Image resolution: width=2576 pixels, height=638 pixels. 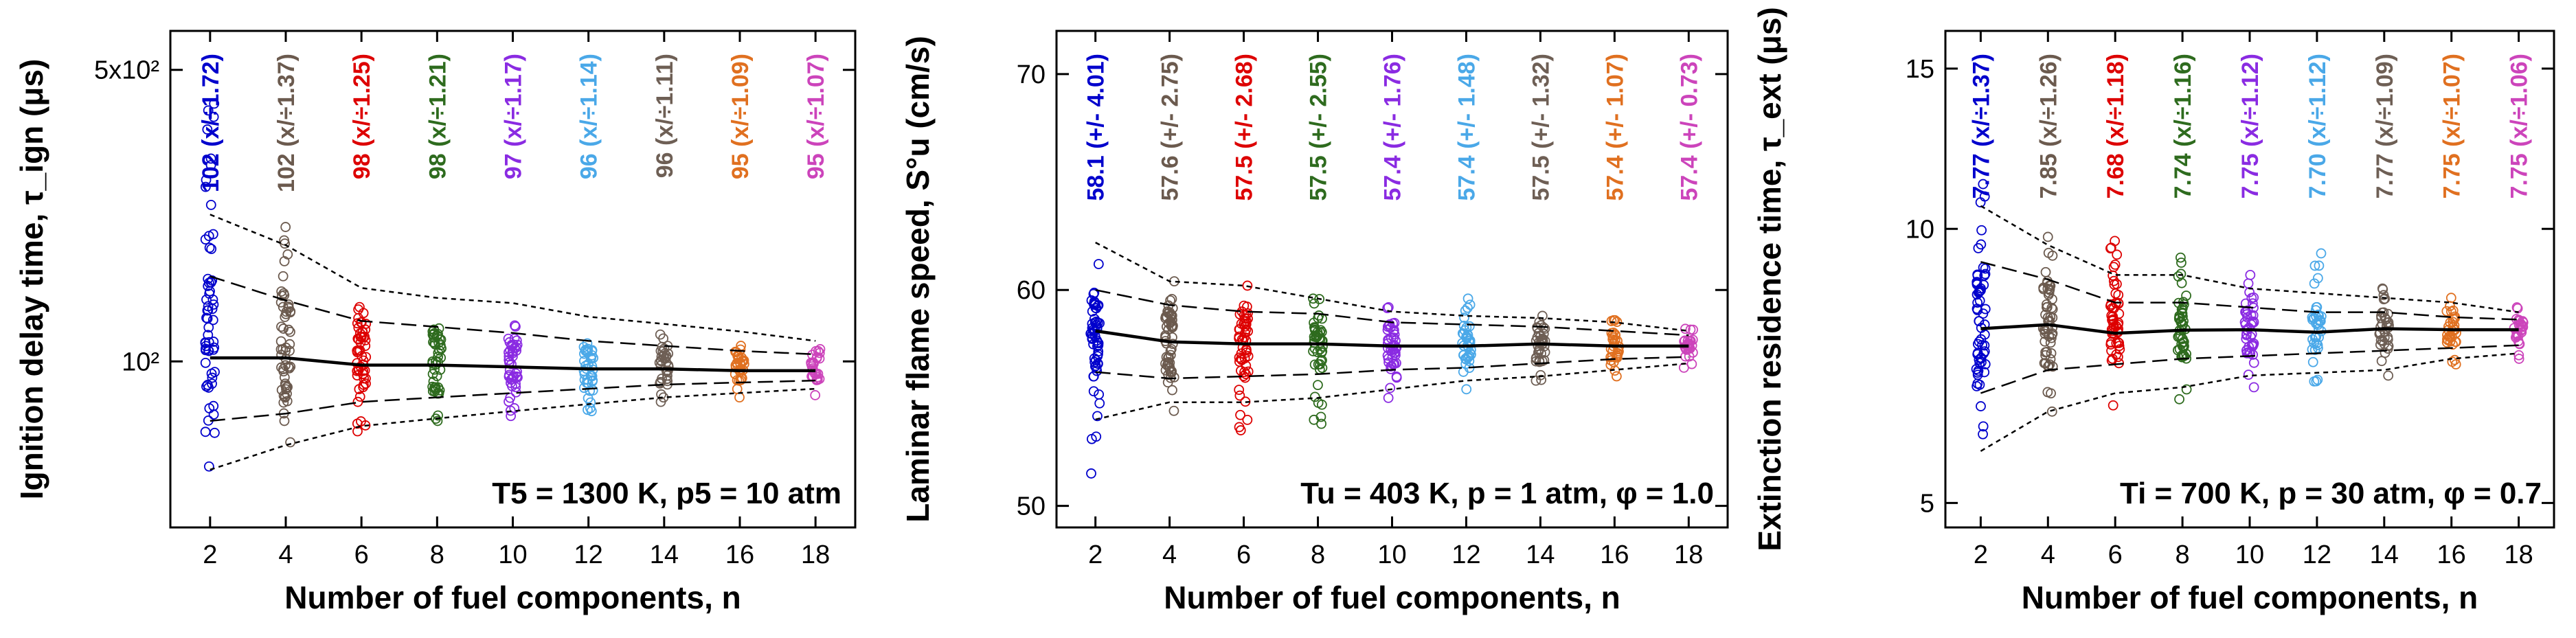 What do you see at coordinates (918, 279) in the screenshot?
I see `y-axis-title: Laminar flame speed, S°u (cm/s)` at bounding box center [918, 279].